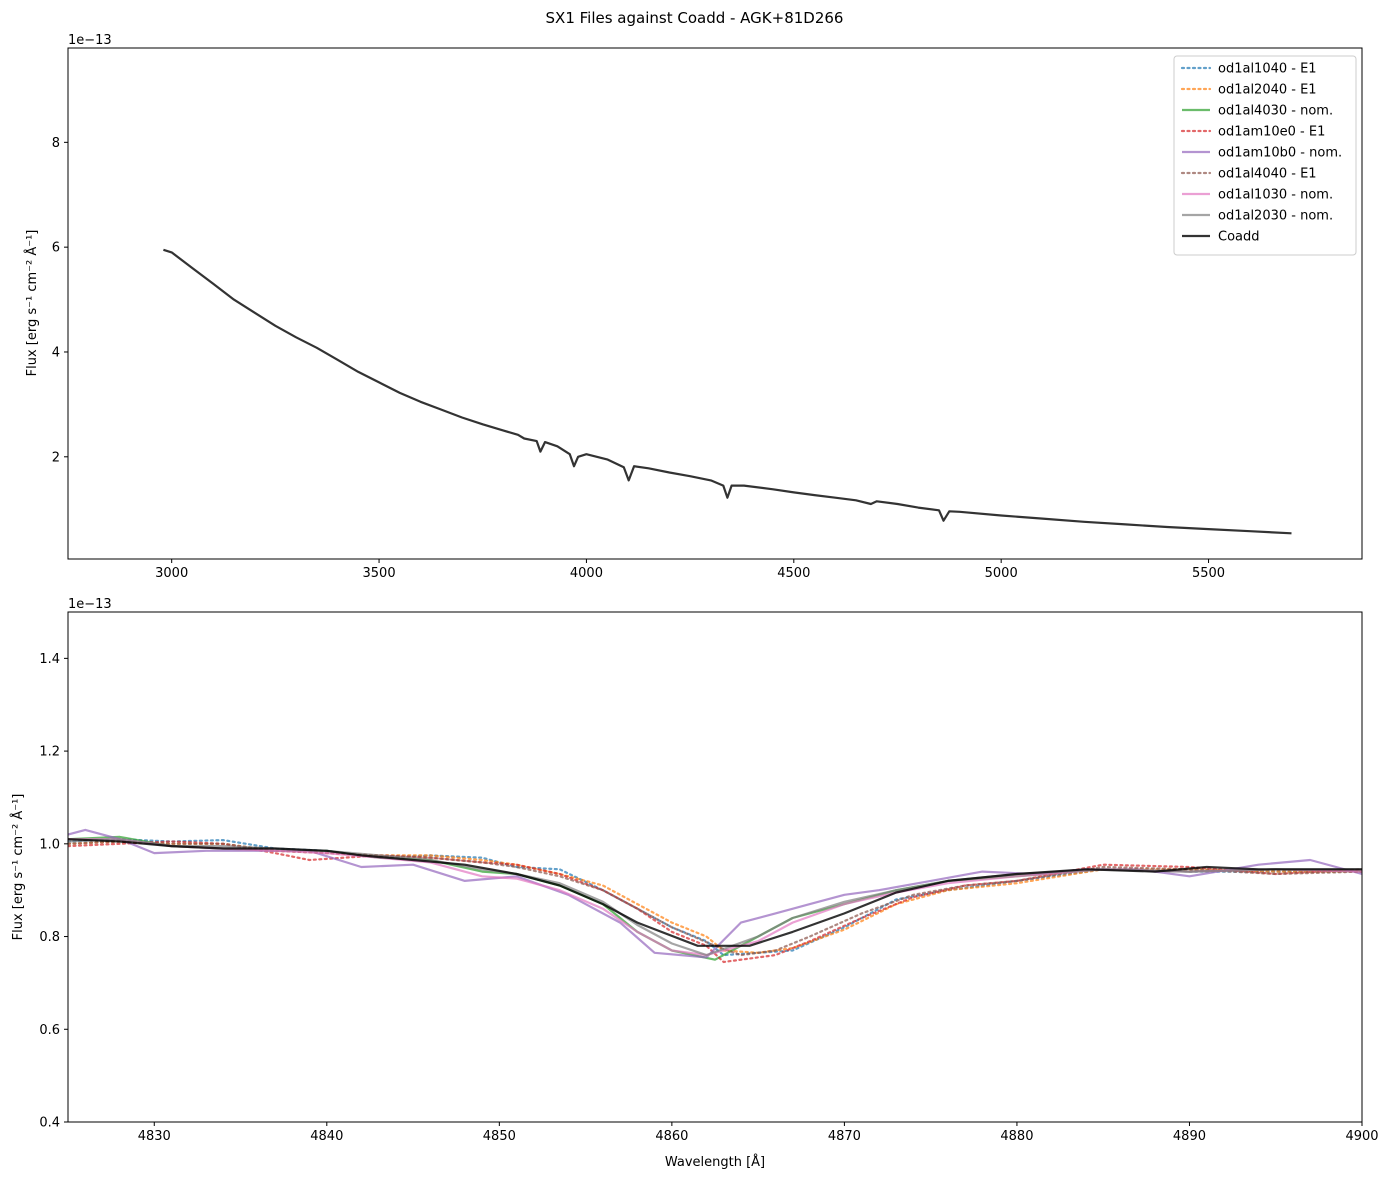 The width and height of the screenshot is (1389, 1181). Describe the element at coordinates (671, 1136) in the screenshot. I see `x-tick-label: 4860` at that location.